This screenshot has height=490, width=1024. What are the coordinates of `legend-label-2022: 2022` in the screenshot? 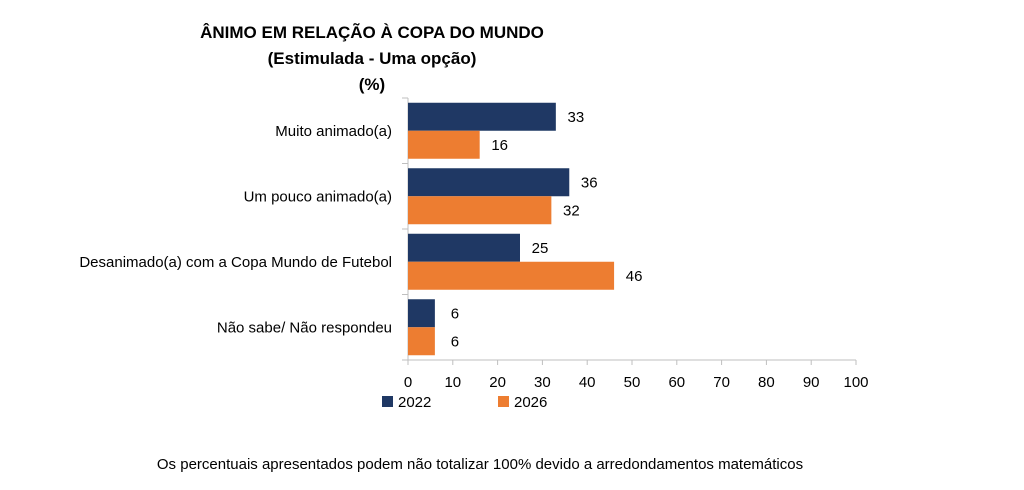 It's located at (414, 402).